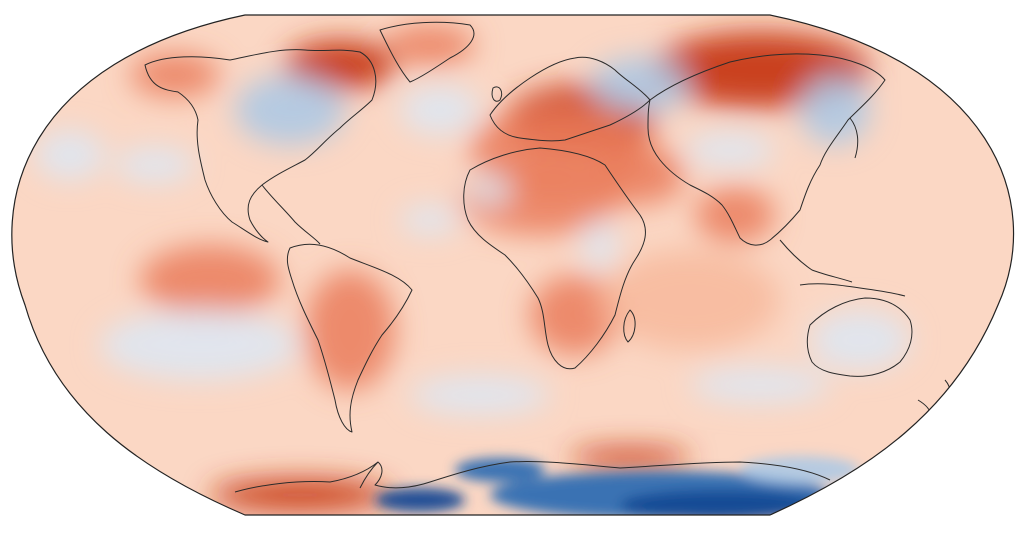 The height and width of the screenshot is (541, 1030). I want to click on central-america-coast, so click(291, 214).